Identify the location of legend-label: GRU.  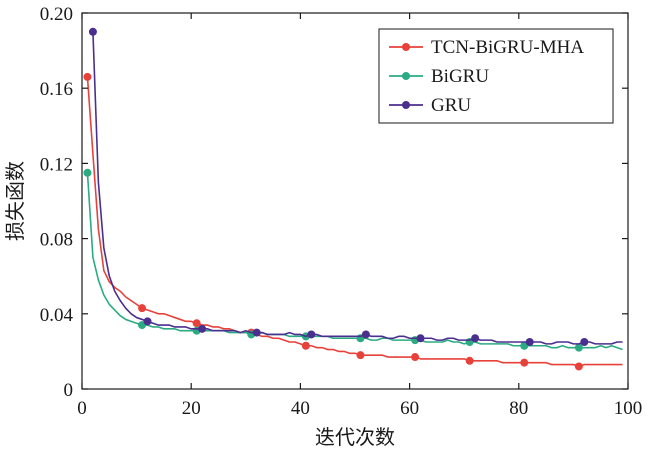
(451, 105).